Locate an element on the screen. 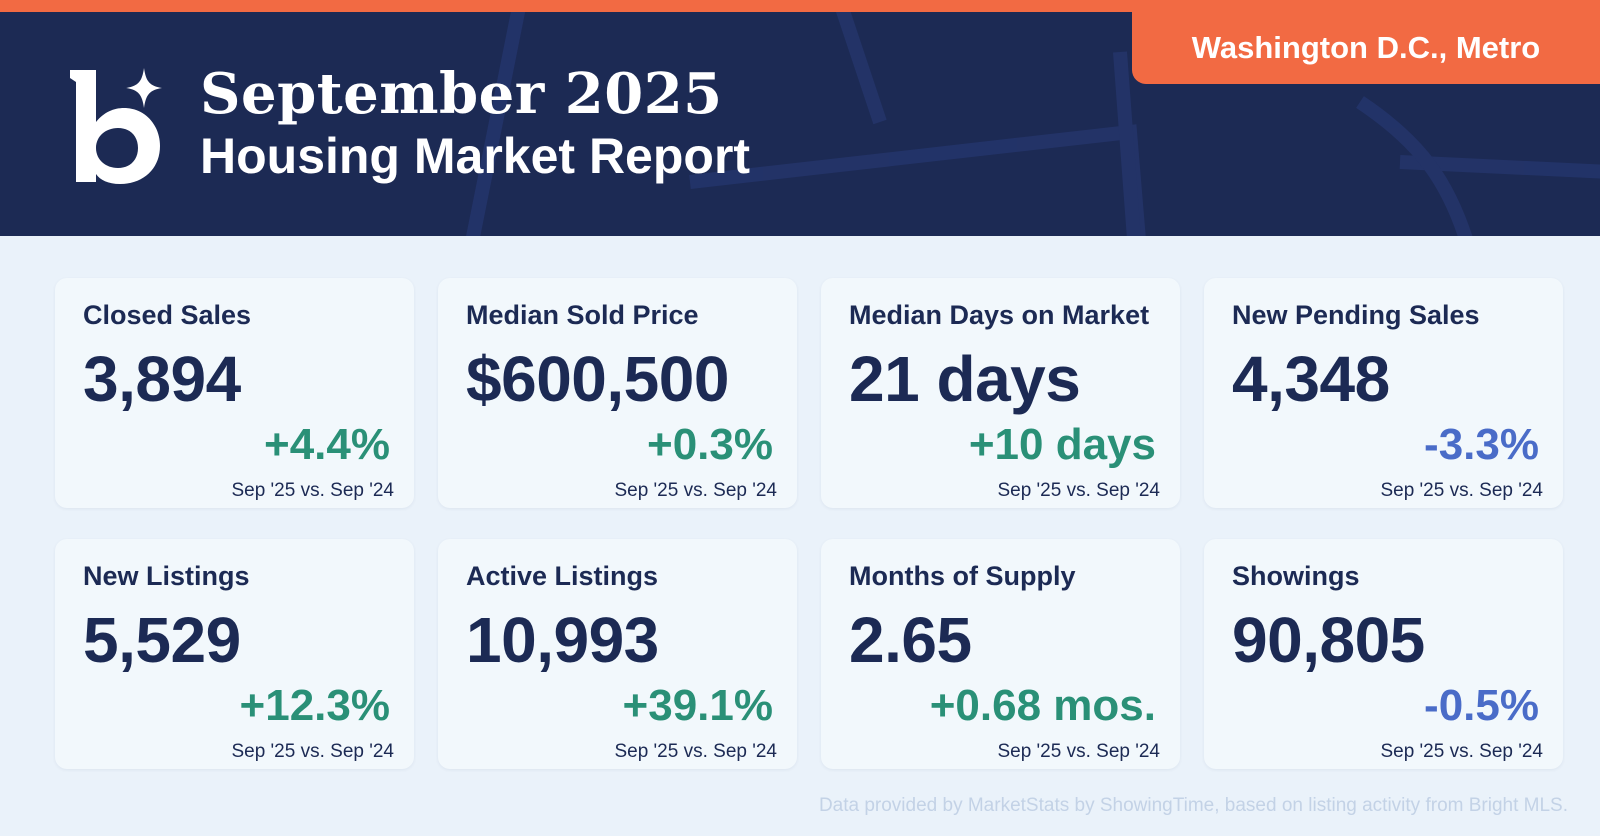 Image resolution: width=1600 pixels, height=836 pixels. metric-change: +0.68 mos. is located at coordinates (1042, 705).